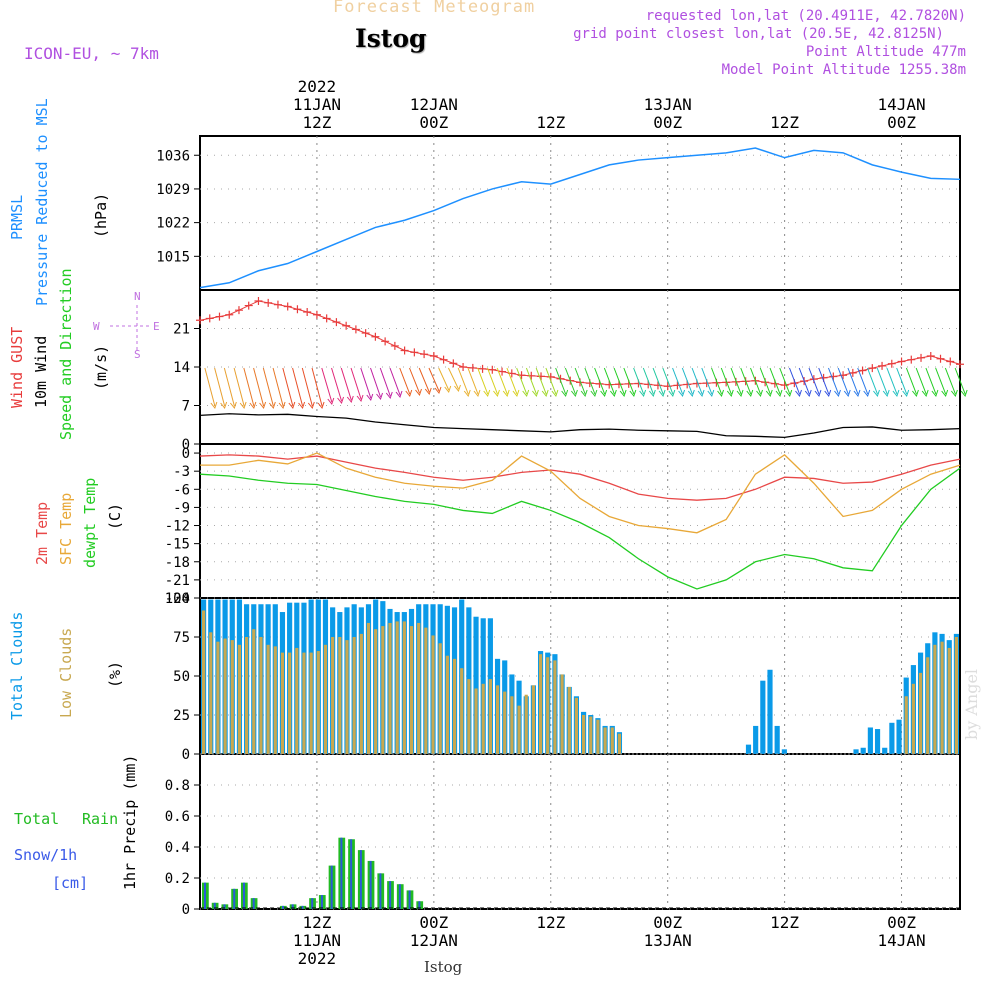  What do you see at coordinates (173, 224) in the screenshot?
I see `y-tick-label: 1022` at bounding box center [173, 224].